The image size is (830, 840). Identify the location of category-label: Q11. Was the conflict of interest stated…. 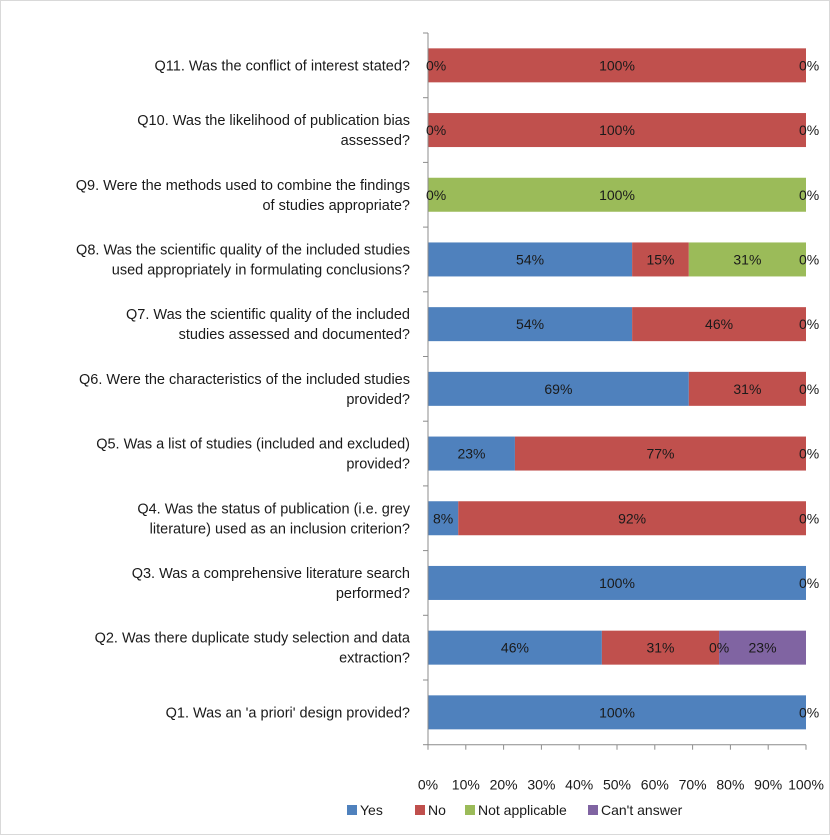
(283, 66).